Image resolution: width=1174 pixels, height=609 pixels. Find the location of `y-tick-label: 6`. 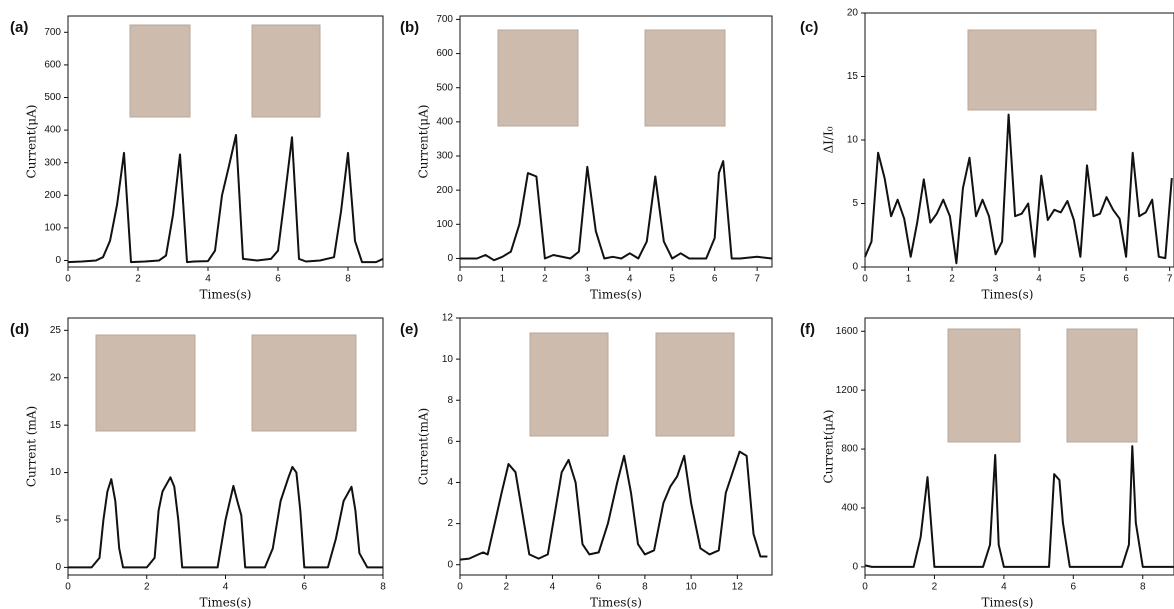

y-tick-label: 6 is located at coordinates (450, 441).